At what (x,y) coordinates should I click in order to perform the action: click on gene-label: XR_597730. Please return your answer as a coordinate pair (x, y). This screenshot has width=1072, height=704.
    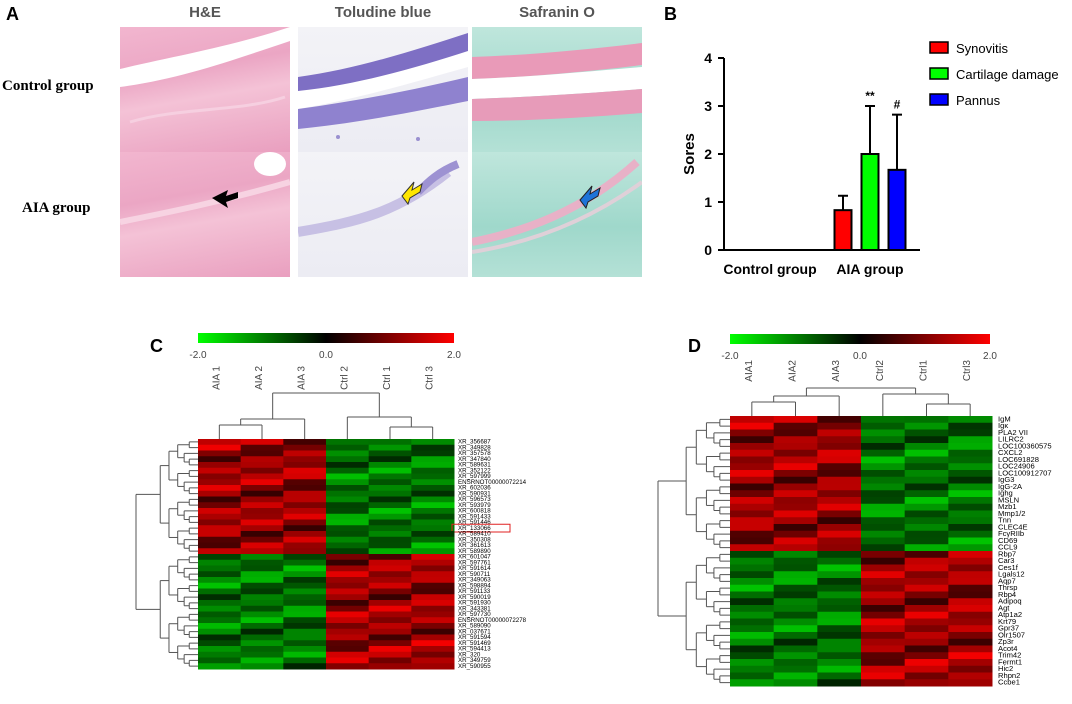
    Looking at the image, I should click on (474, 614).